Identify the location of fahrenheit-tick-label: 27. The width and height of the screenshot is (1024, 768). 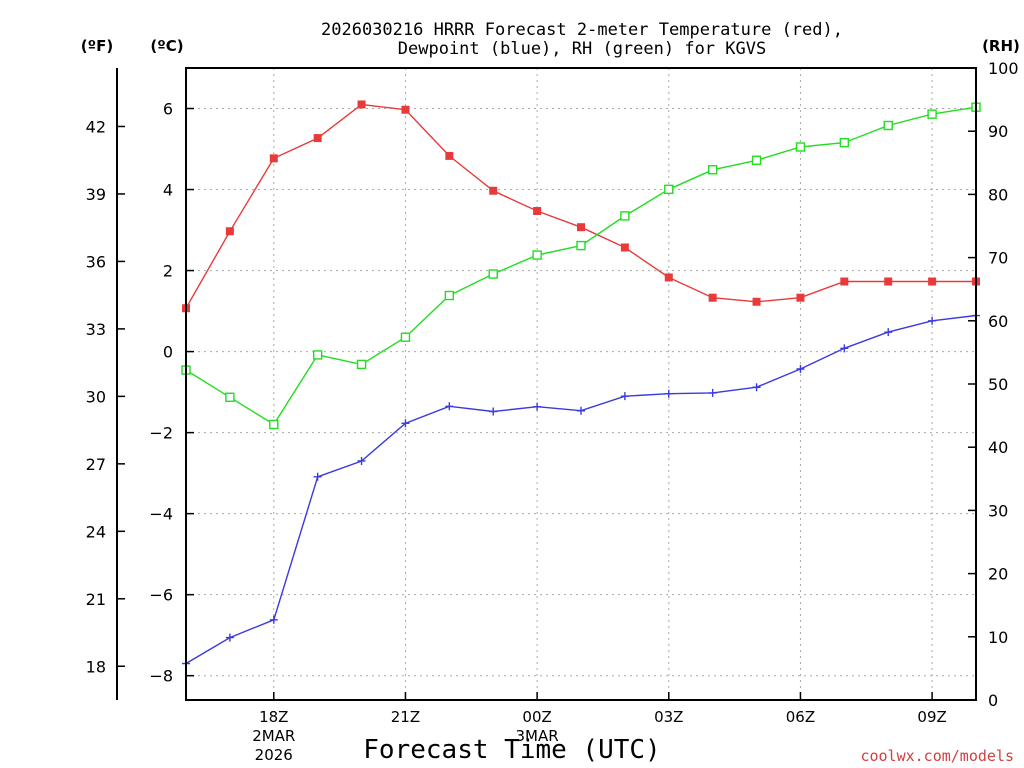
(96, 464).